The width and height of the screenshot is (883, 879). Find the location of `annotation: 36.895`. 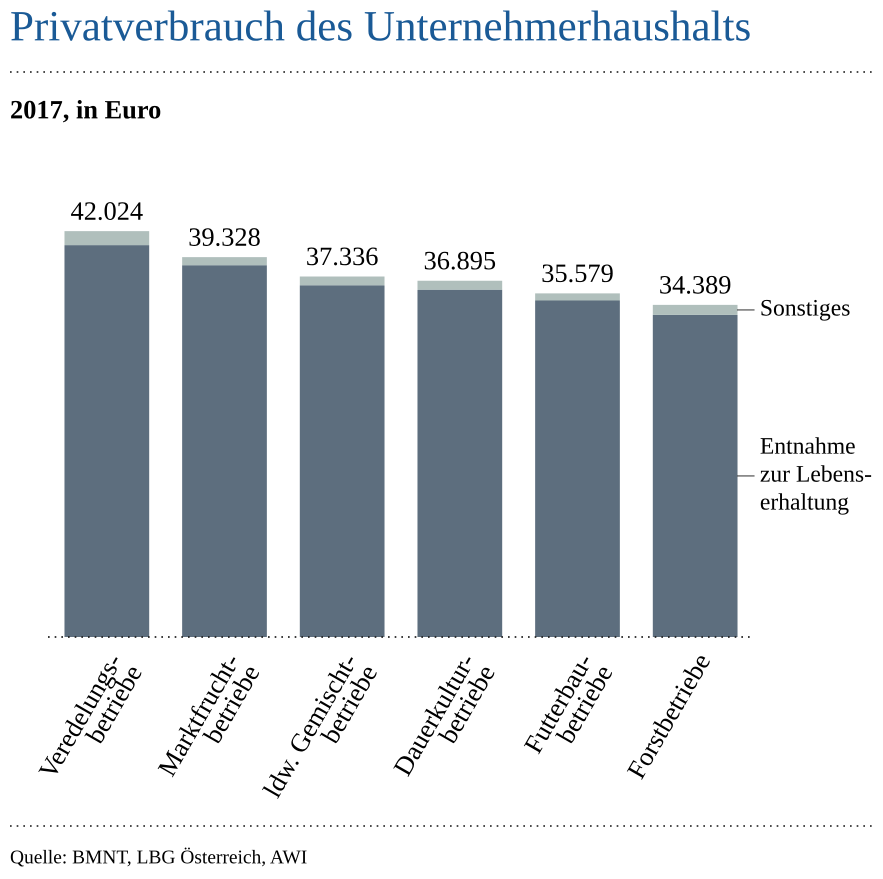

annotation: 36.895 is located at coordinates (460, 261).